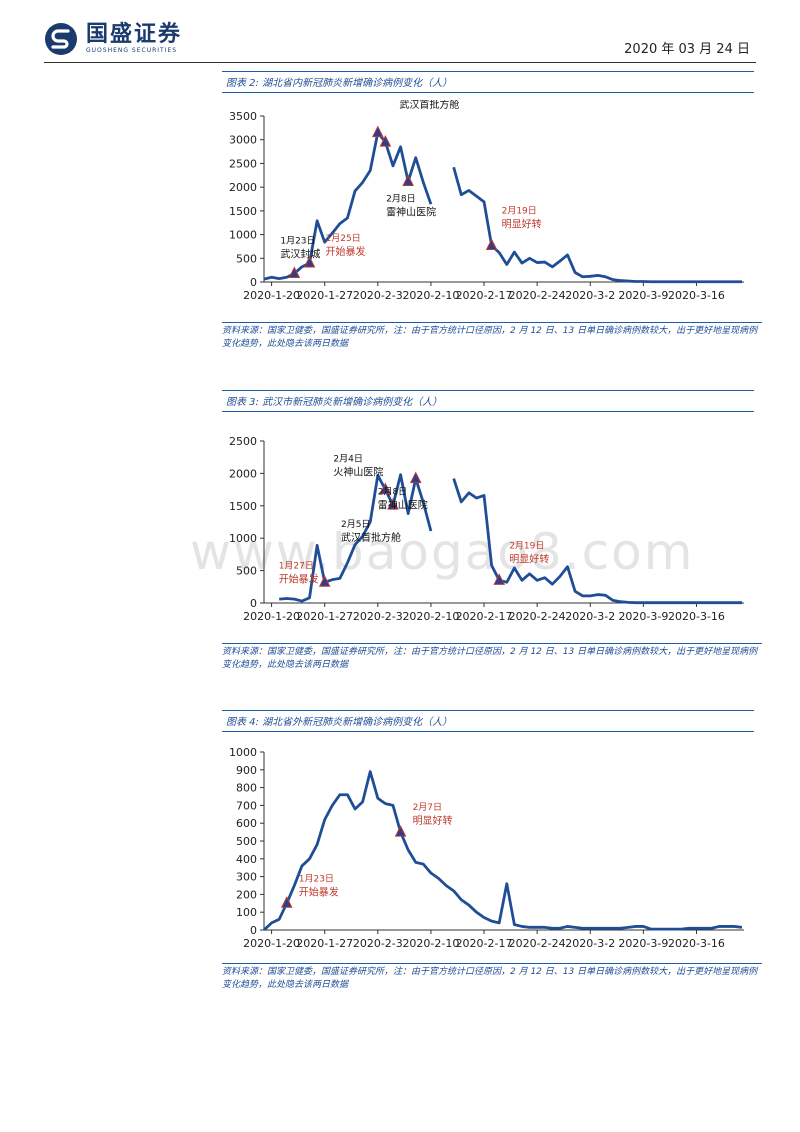 Image resolution: width=800 pixels, height=1132 pixels. Describe the element at coordinates (358, 472) in the screenshot. I see `annotation-label: 火神山医院` at that location.